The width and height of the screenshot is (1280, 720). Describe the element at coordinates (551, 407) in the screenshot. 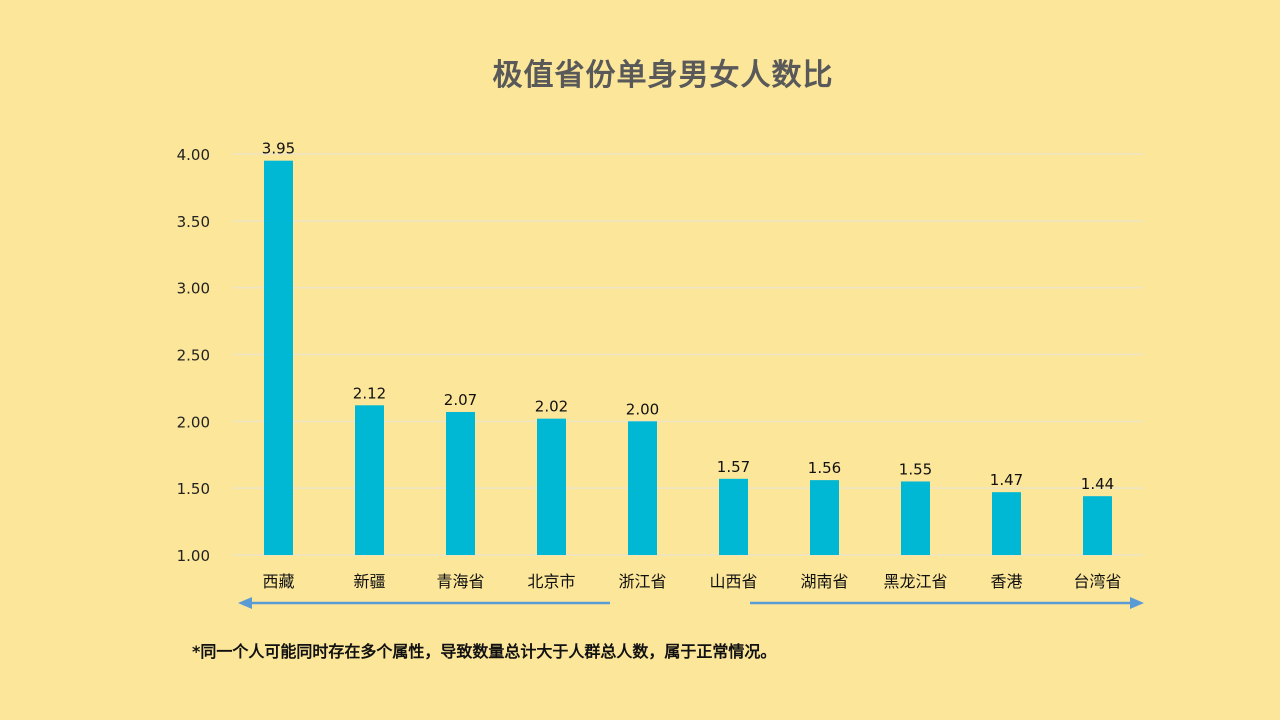

I see `data-label: 2.02` at that location.